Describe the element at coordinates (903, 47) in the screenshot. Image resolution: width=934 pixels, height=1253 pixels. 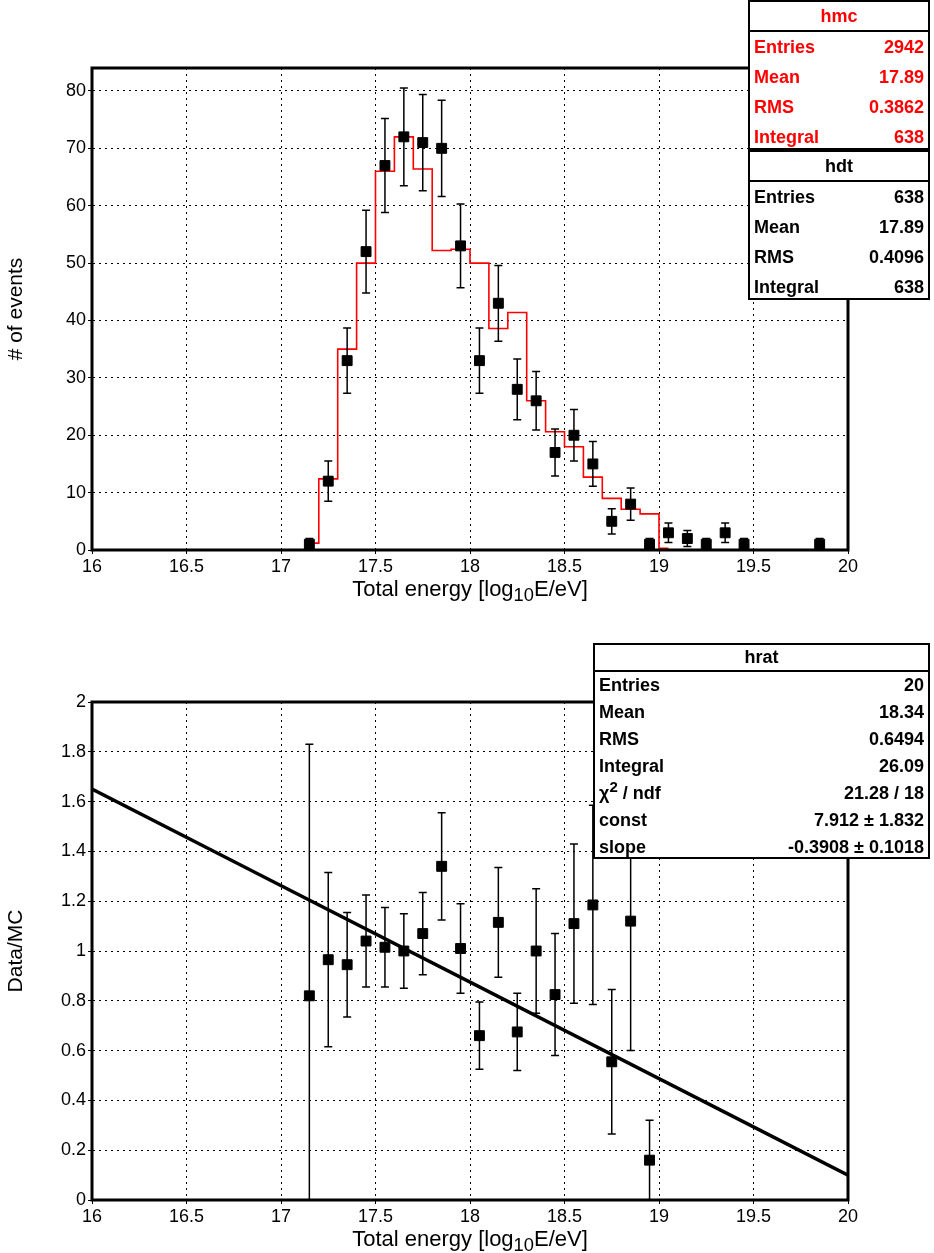
I see `text: 2942` at that location.